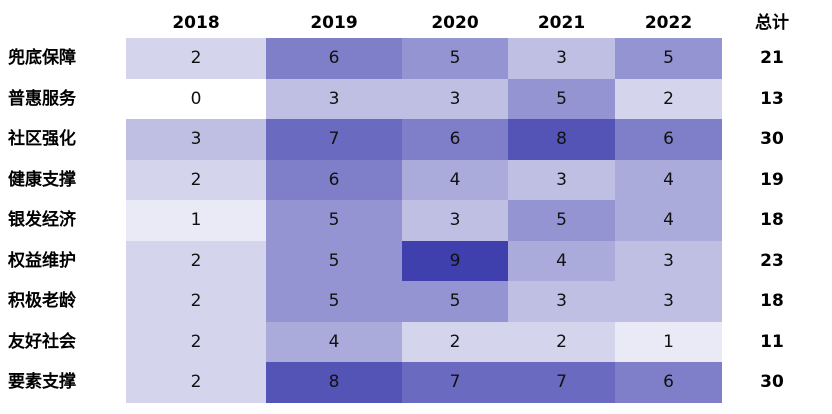 The image size is (832, 414). Describe the element at coordinates (42, 179) in the screenshot. I see `row-label: 健康支撑` at that location.